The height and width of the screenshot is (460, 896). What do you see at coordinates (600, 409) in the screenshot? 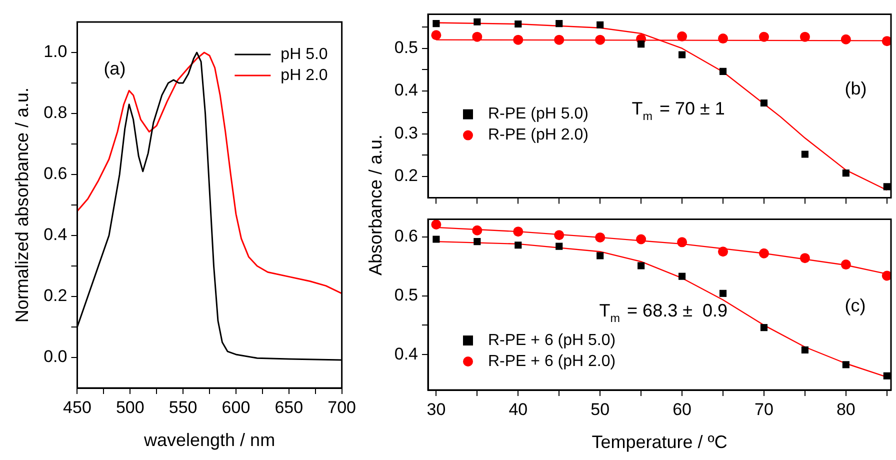
I see `x-tick-label: 50` at bounding box center [600, 409].